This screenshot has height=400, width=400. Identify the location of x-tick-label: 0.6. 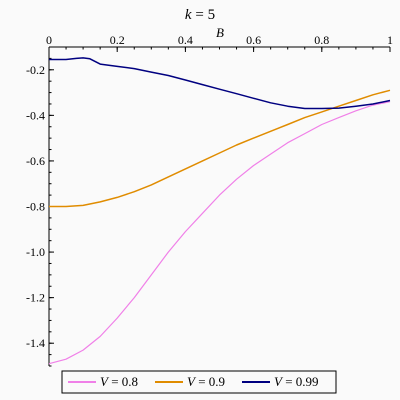
(253, 40).